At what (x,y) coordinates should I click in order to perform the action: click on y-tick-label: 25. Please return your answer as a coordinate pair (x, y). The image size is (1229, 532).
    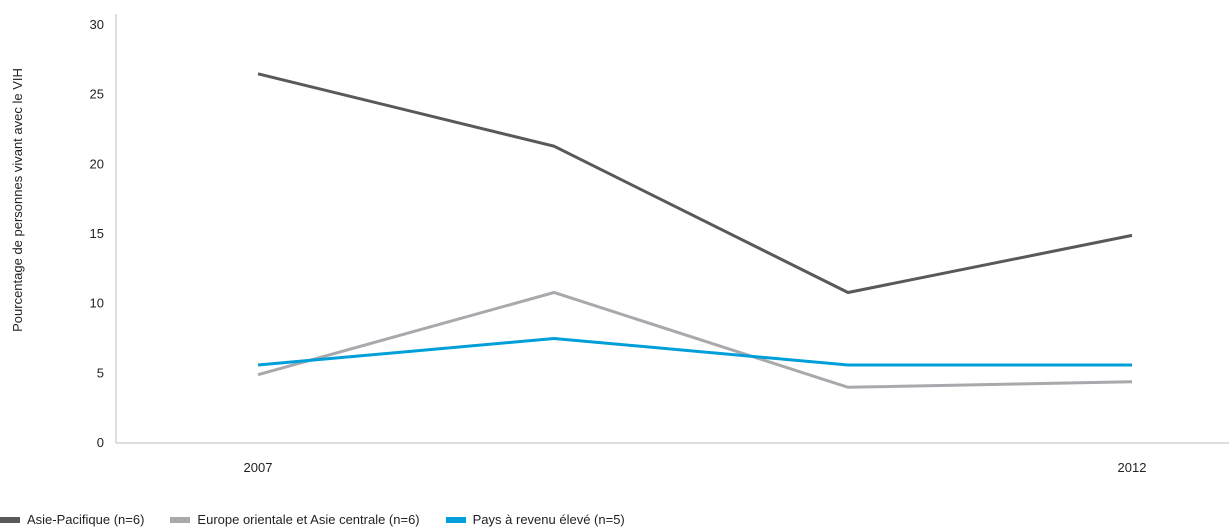
    Looking at the image, I should click on (97, 94).